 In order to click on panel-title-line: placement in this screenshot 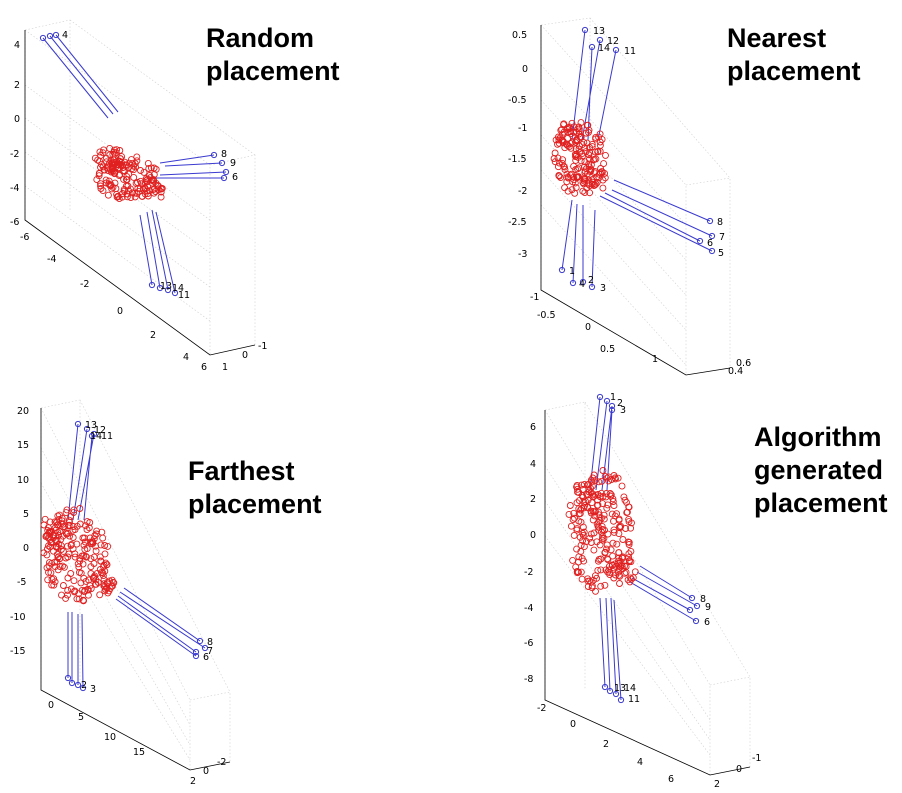, I will do `click(794, 71)`.